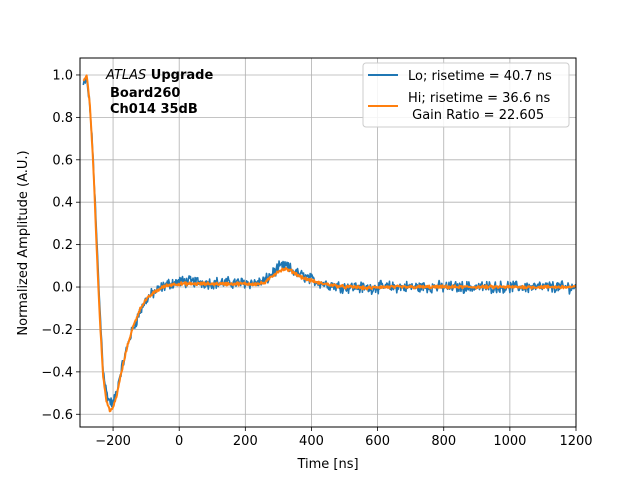 This screenshot has width=640, height=480. Describe the element at coordinates (57, 330) in the screenshot. I see `y-tick-label: −0.2` at that location.